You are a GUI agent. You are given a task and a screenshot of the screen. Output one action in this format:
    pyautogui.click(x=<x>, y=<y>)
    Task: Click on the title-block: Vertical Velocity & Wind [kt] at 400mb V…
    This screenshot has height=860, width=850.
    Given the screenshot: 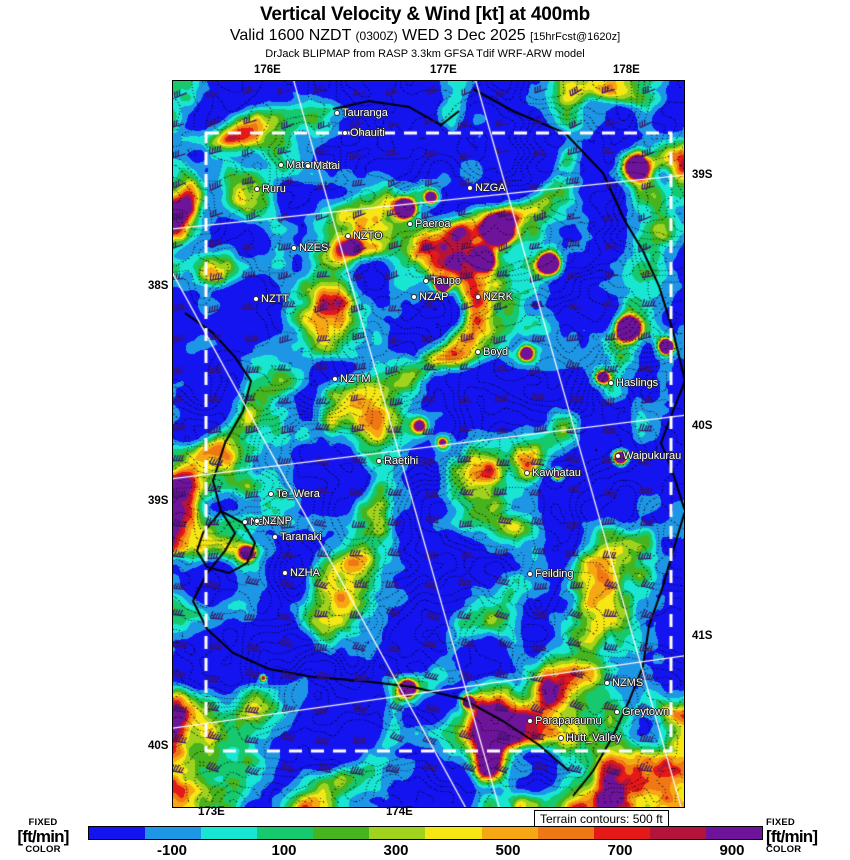 What is the action you would take?
    pyautogui.click(x=425, y=31)
    